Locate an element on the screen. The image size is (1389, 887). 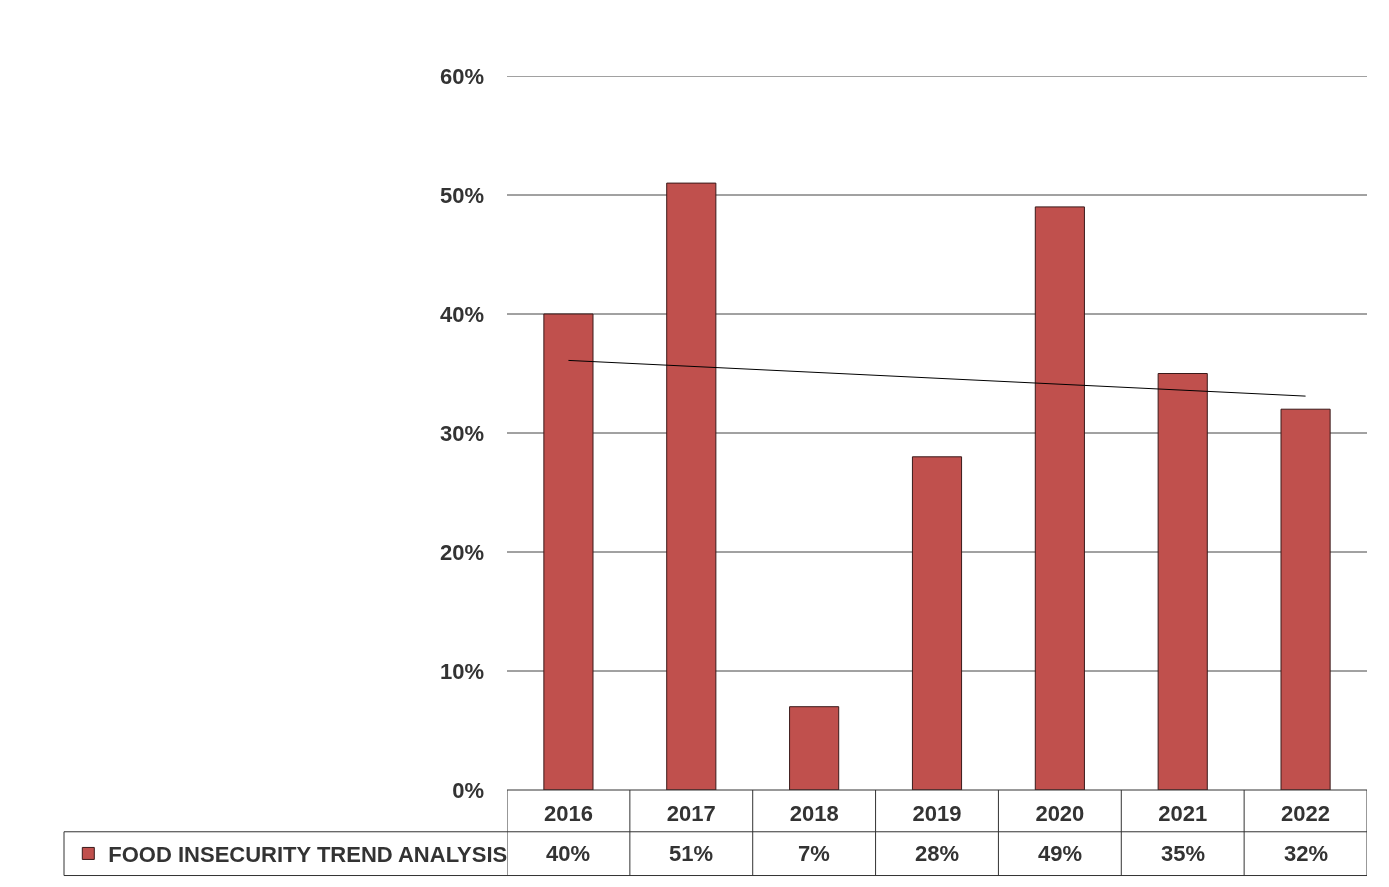
x-tick-label: 2017 is located at coordinates (691, 813).